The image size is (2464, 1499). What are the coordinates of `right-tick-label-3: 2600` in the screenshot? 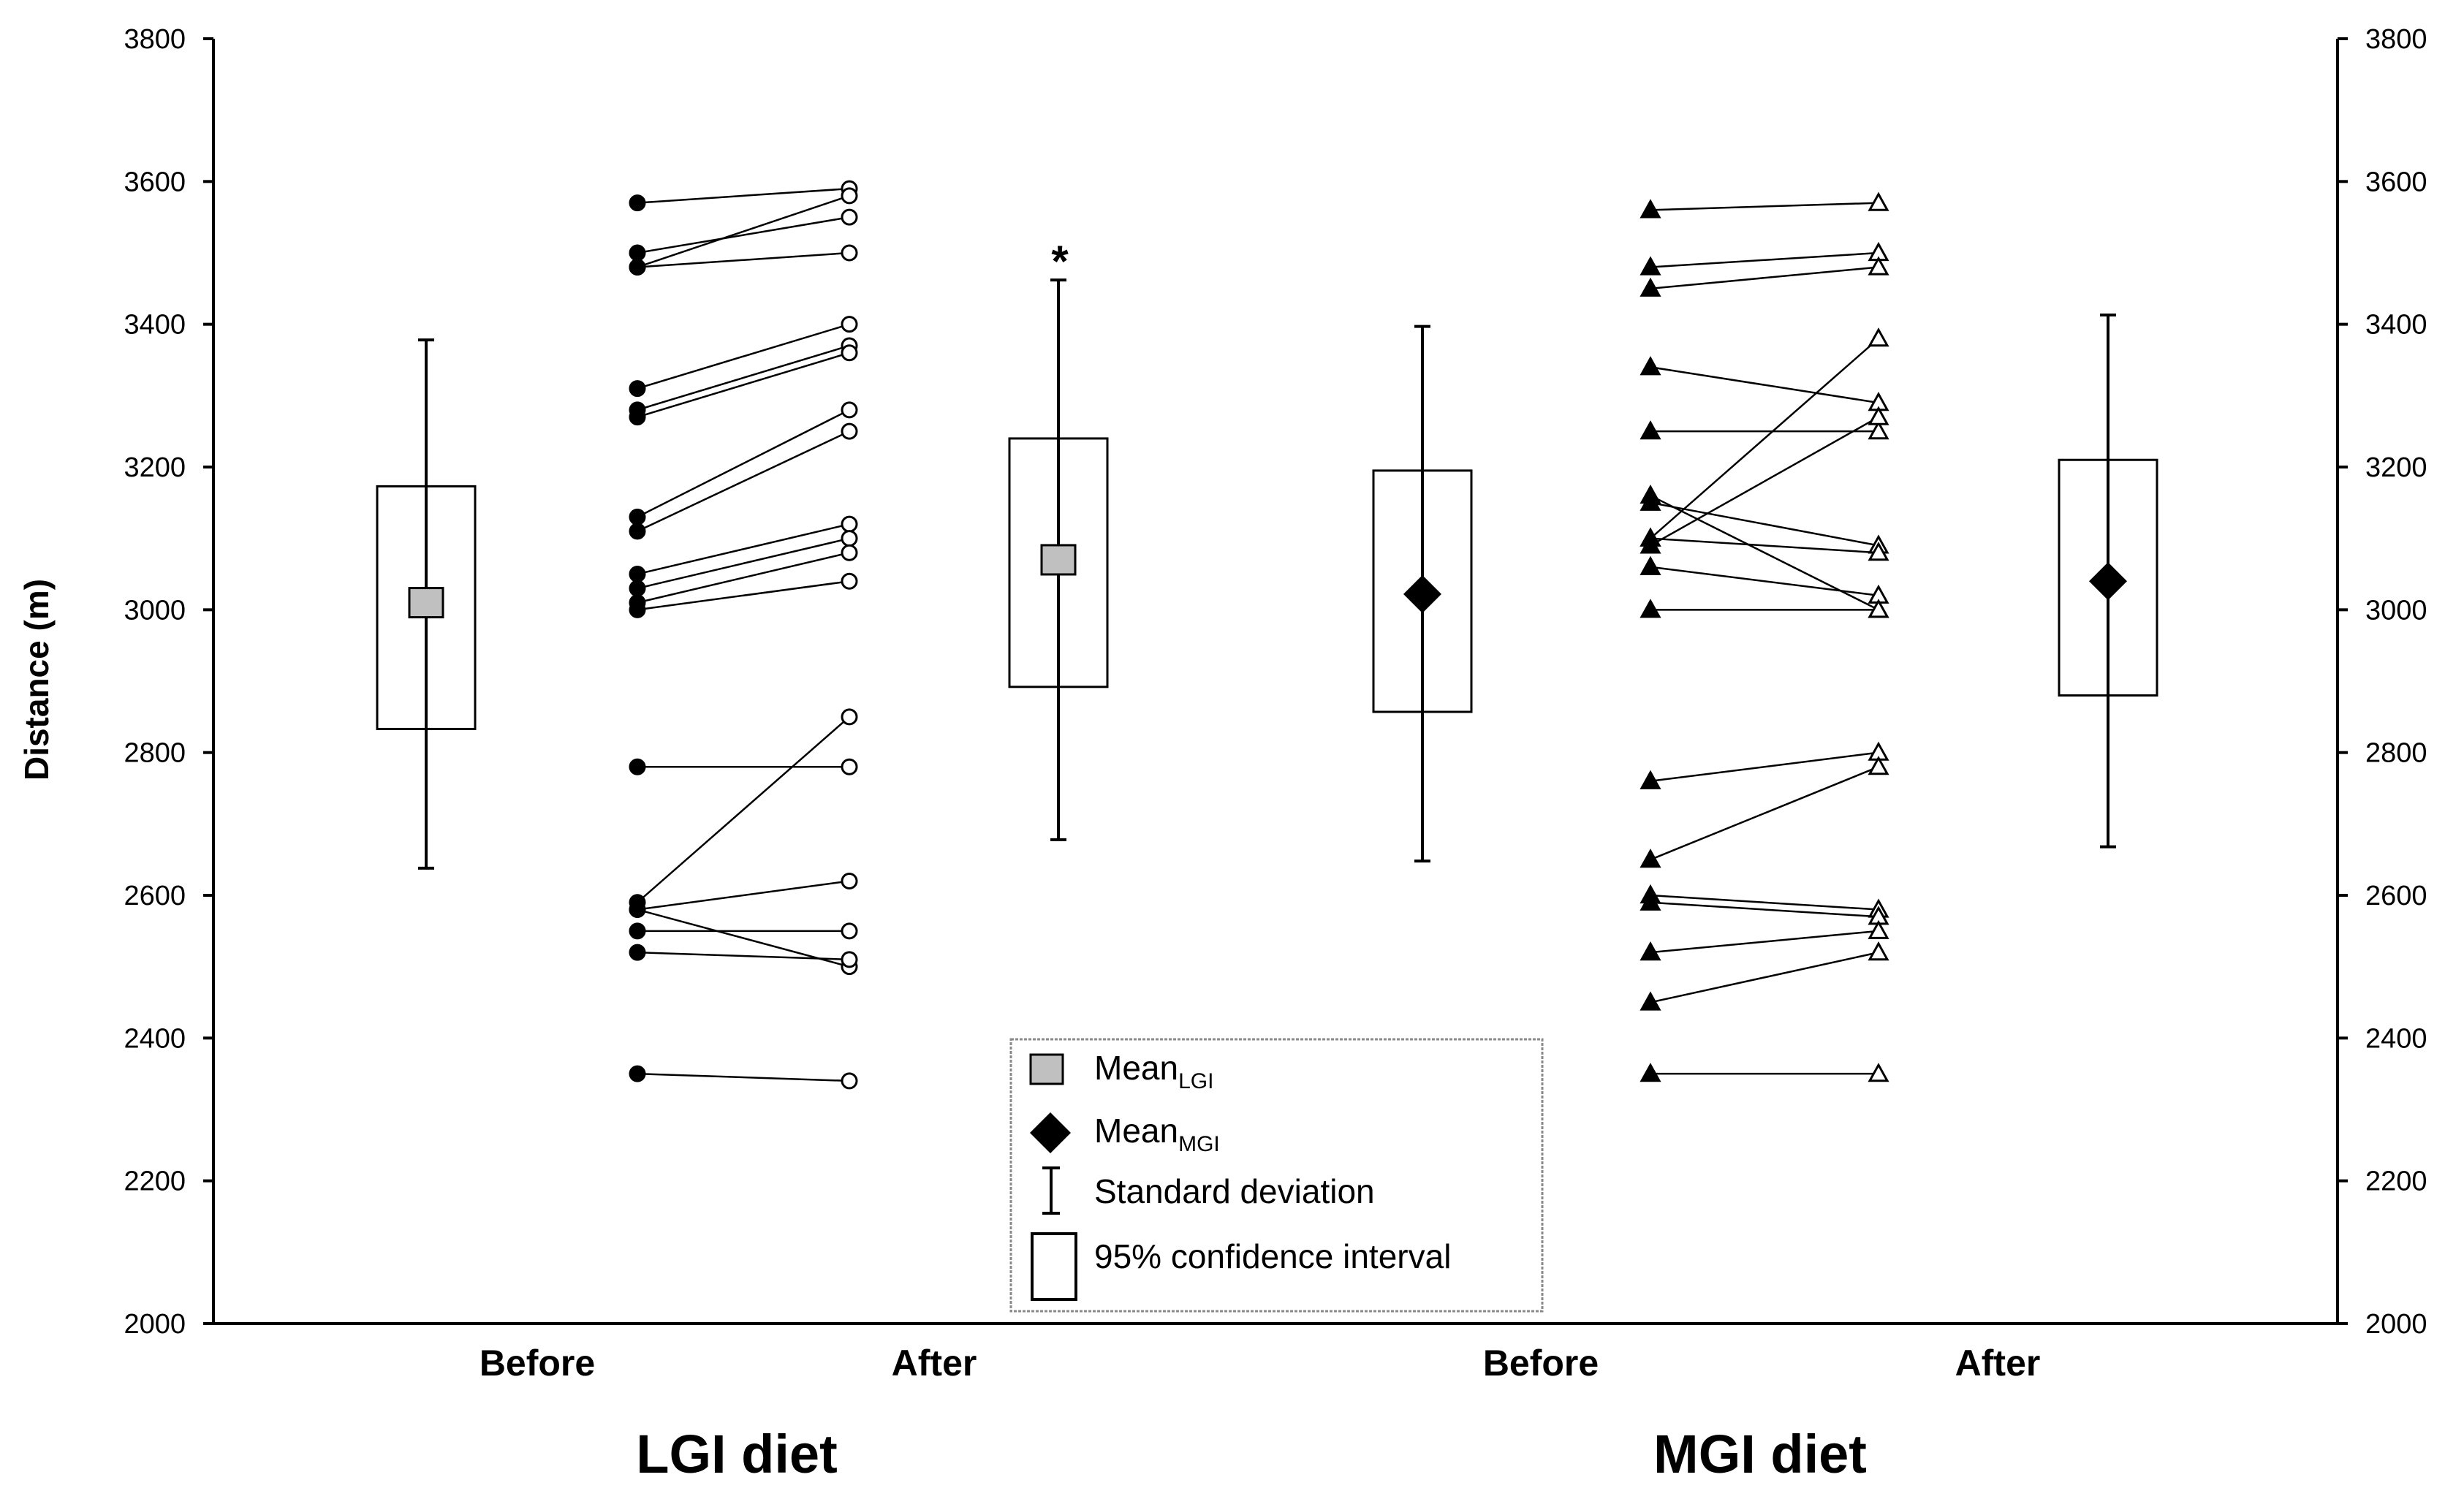 It's located at (2396, 896).